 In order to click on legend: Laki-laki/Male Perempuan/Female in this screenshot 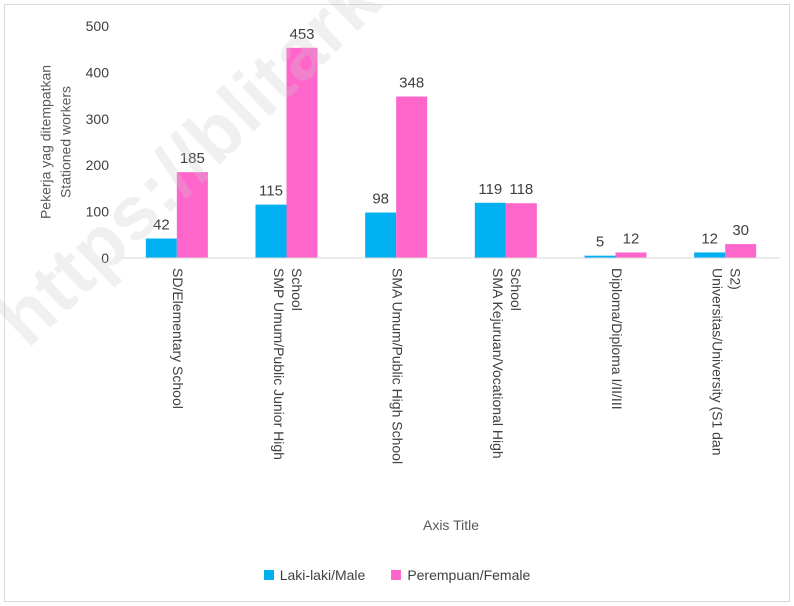, I will do `click(397, 575)`.